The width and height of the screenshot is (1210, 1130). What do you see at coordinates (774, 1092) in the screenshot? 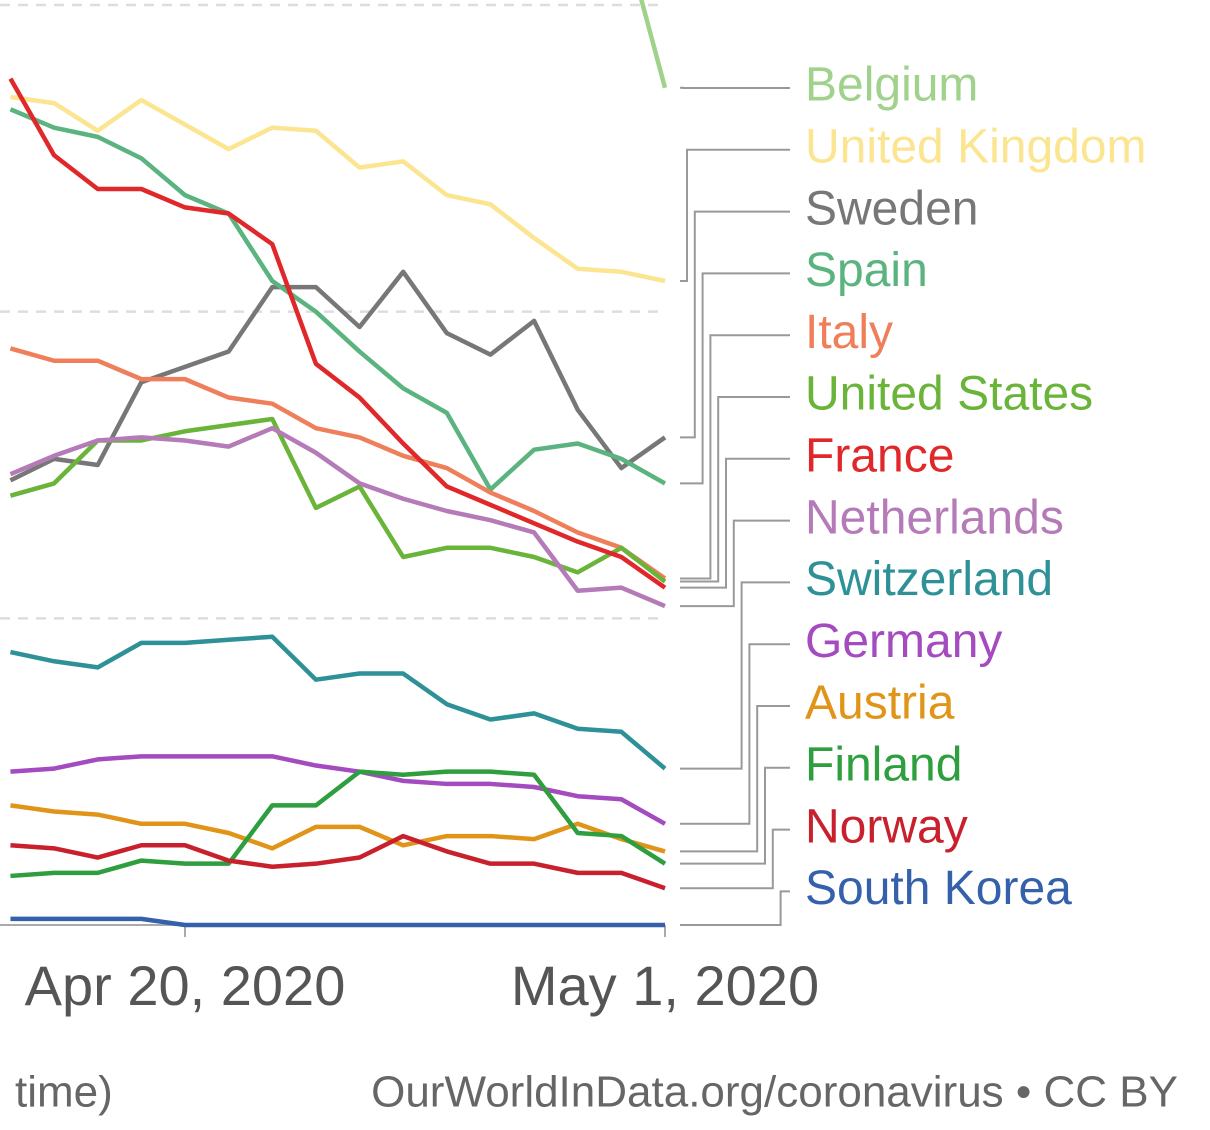
I see `footer-source: OurWorldInData.org/coronavirus • CC BY` at bounding box center [774, 1092].